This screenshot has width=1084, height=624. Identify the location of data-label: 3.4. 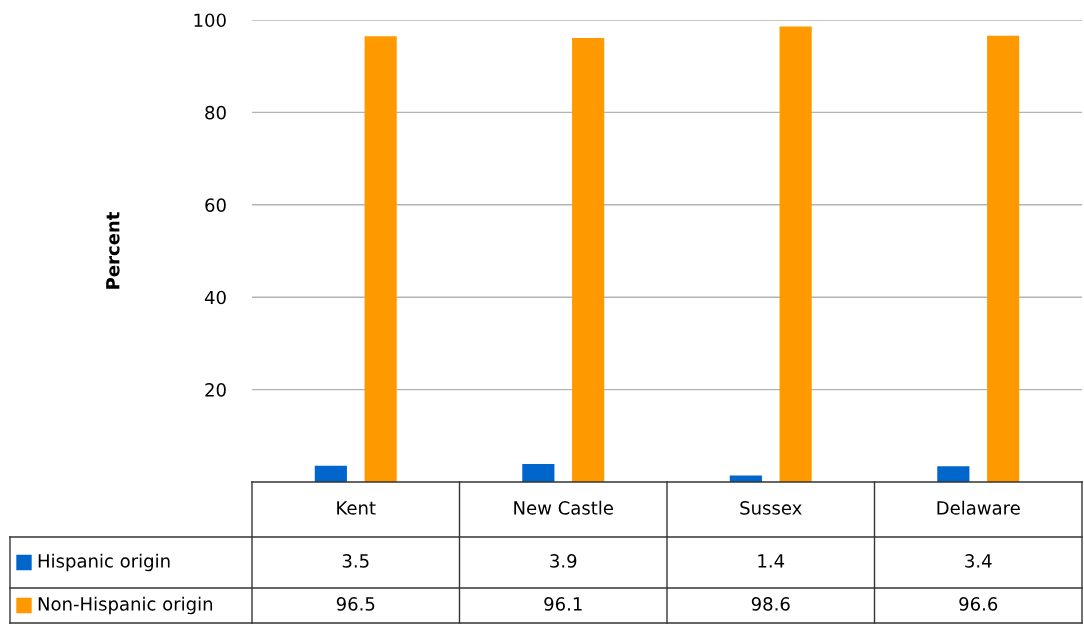
(978, 561).